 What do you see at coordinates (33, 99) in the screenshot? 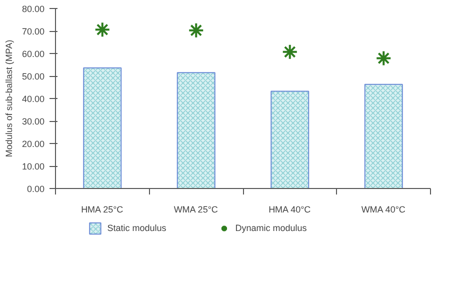
I see `y-tick-label: 40.00` at bounding box center [33, 99].